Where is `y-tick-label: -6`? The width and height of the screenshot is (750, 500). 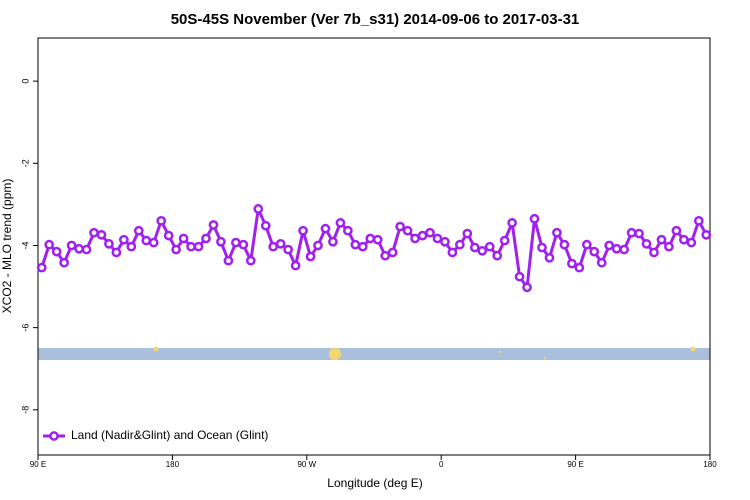 y-tick-label: -6 is located at coordinates (25, 328).